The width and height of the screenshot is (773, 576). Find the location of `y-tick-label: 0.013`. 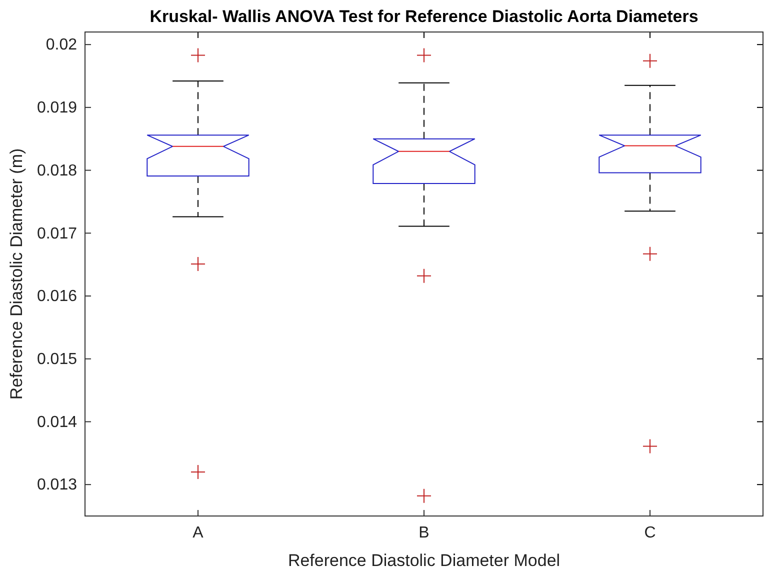

y-tick-label: 0.013 is located at coordinates (57, 485).